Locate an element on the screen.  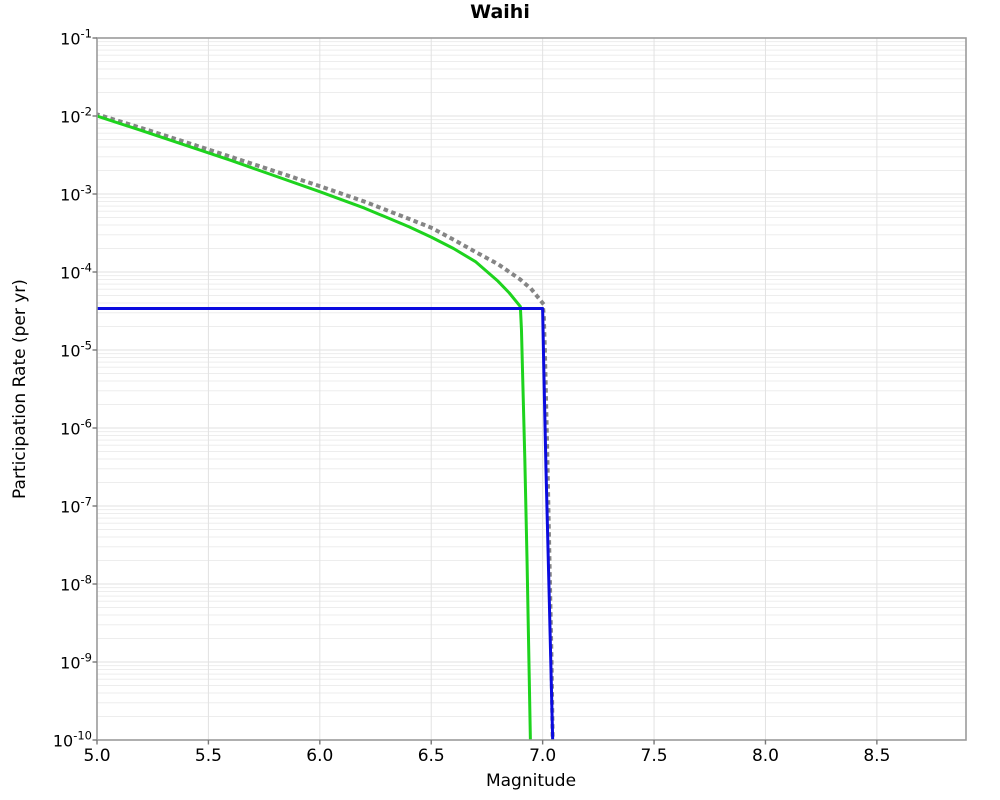
x-tick-label: 8.0 is located at coordinates (765, 756).